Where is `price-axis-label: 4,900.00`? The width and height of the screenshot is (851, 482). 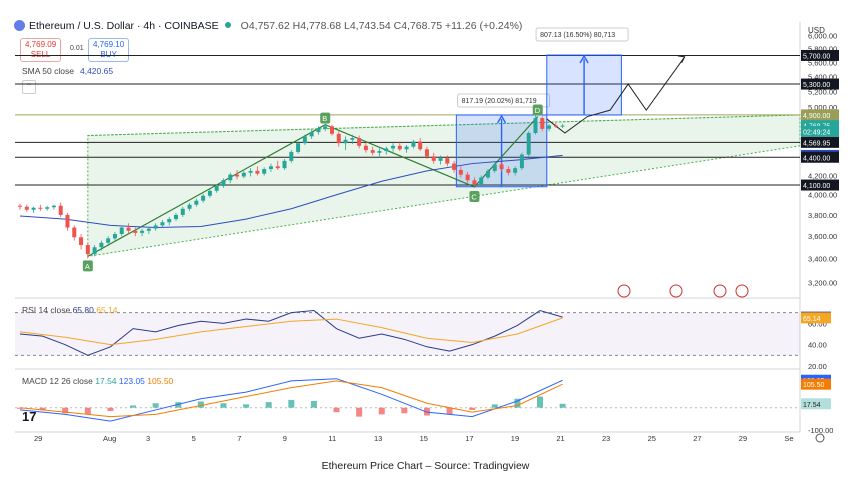
price-axis-label: 4,900.00 is located at coordinates (816, 116).